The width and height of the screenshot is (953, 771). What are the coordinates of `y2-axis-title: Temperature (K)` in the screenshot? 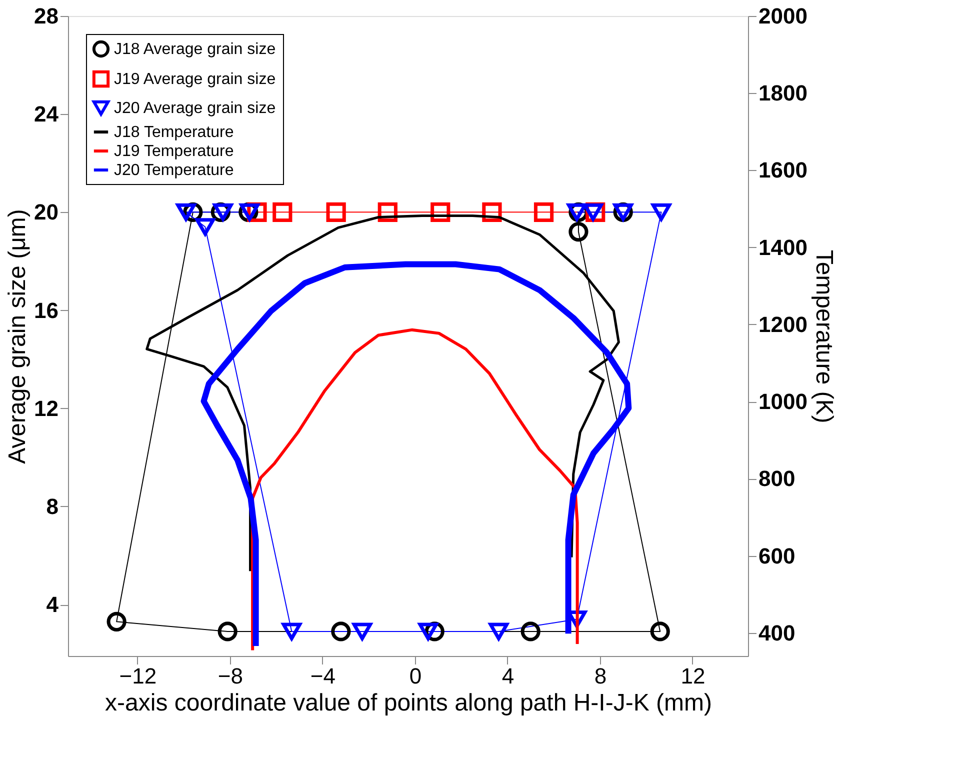 It's located at (824, 337).